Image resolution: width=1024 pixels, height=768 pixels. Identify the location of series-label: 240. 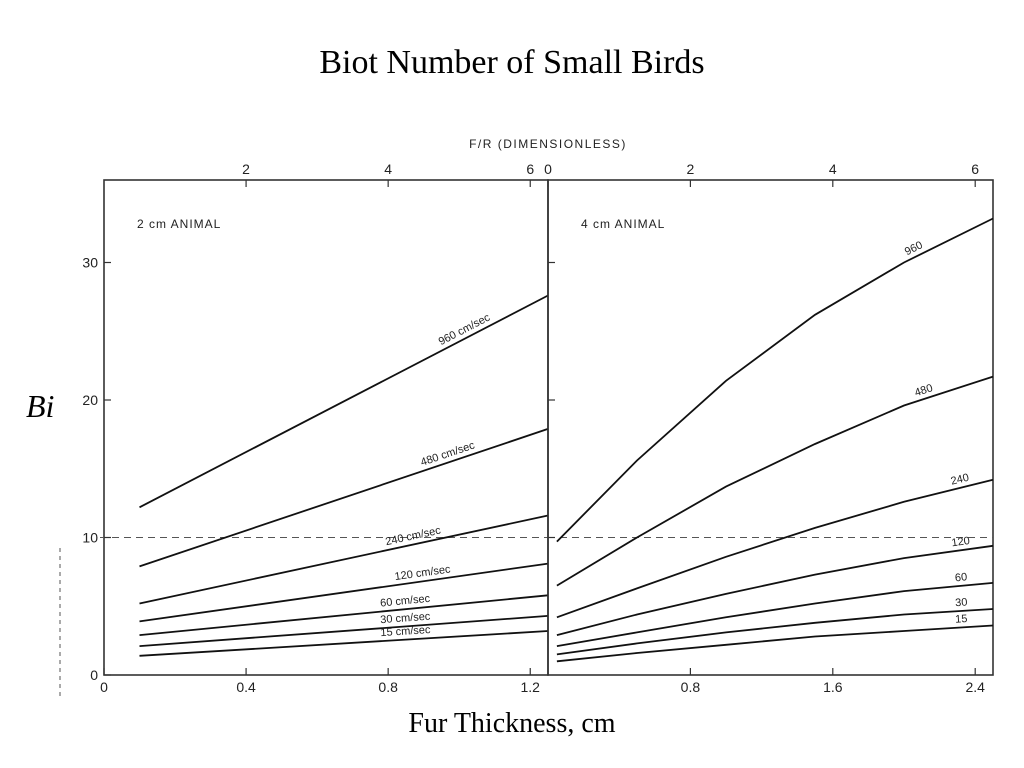
(960, 480).